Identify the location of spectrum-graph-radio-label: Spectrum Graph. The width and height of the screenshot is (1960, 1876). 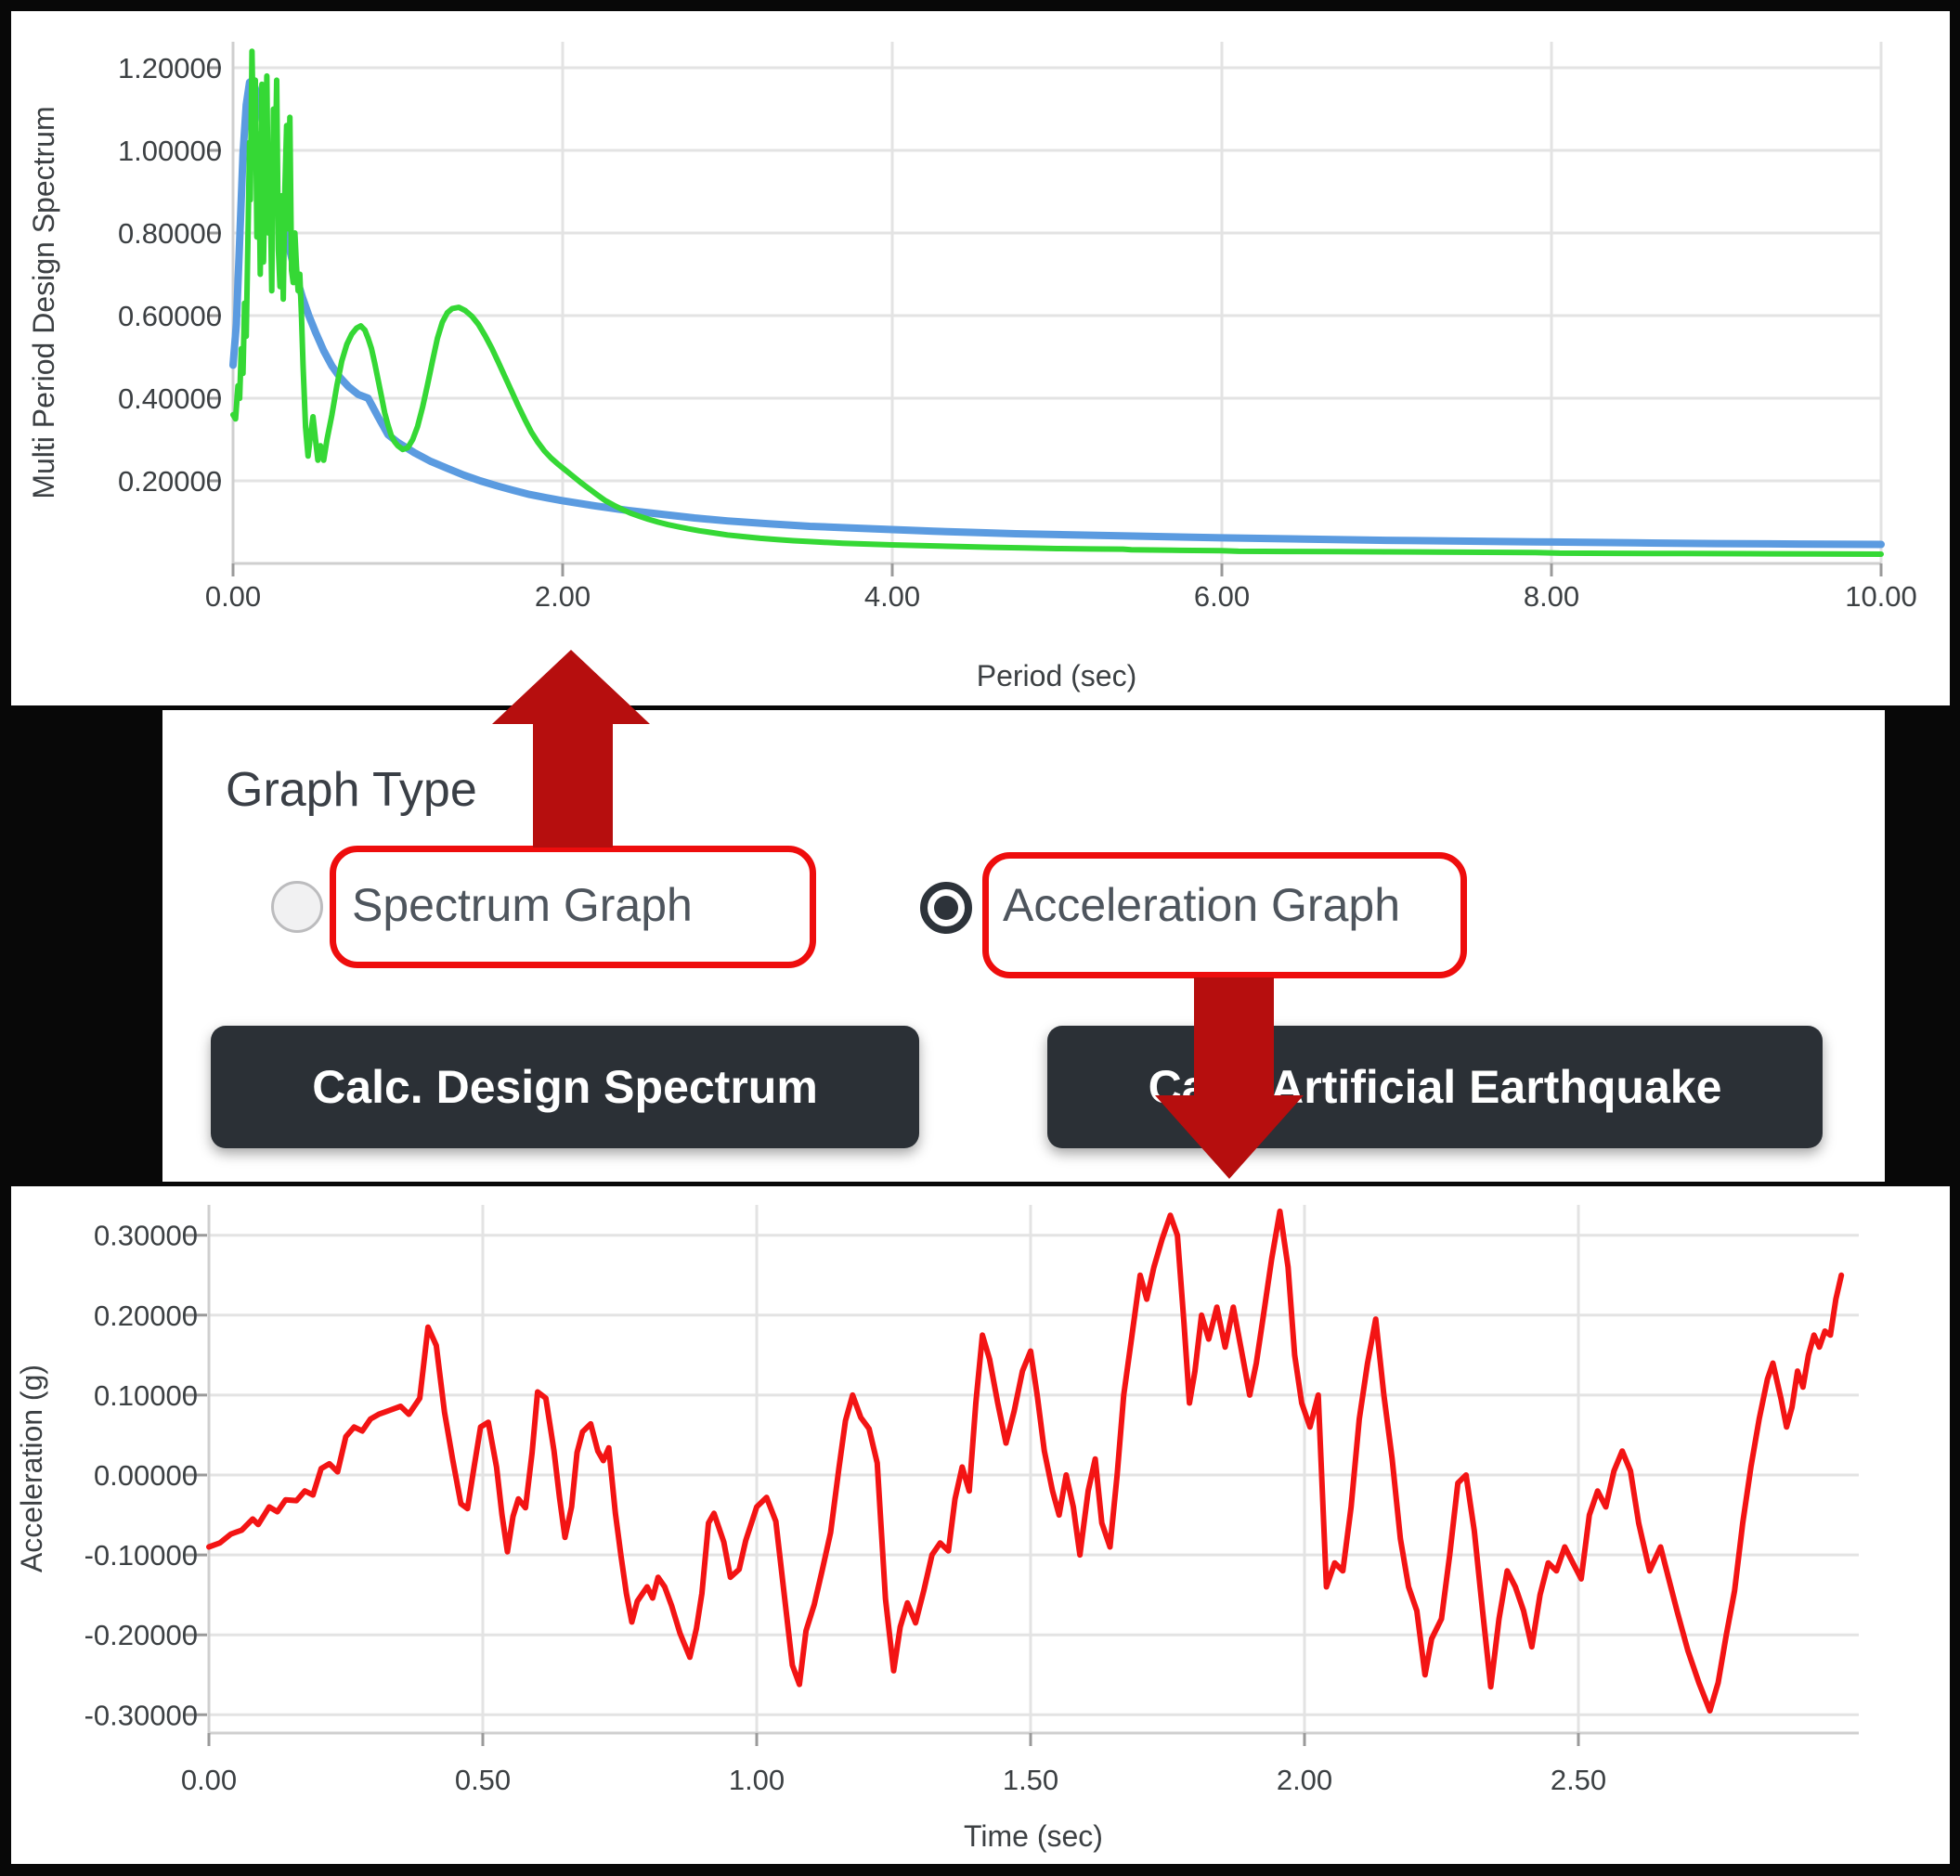
(523, 905).